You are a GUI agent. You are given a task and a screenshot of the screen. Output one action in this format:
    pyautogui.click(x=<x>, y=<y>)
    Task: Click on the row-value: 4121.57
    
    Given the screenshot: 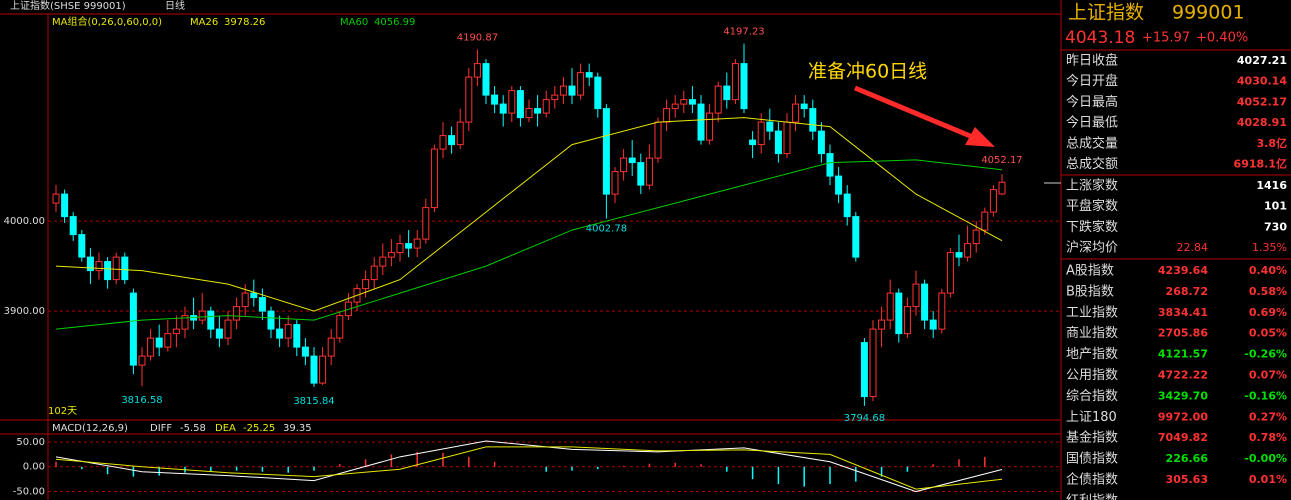 What is the action you would take?
    pyautogui.click(x=1183, y=354)
    